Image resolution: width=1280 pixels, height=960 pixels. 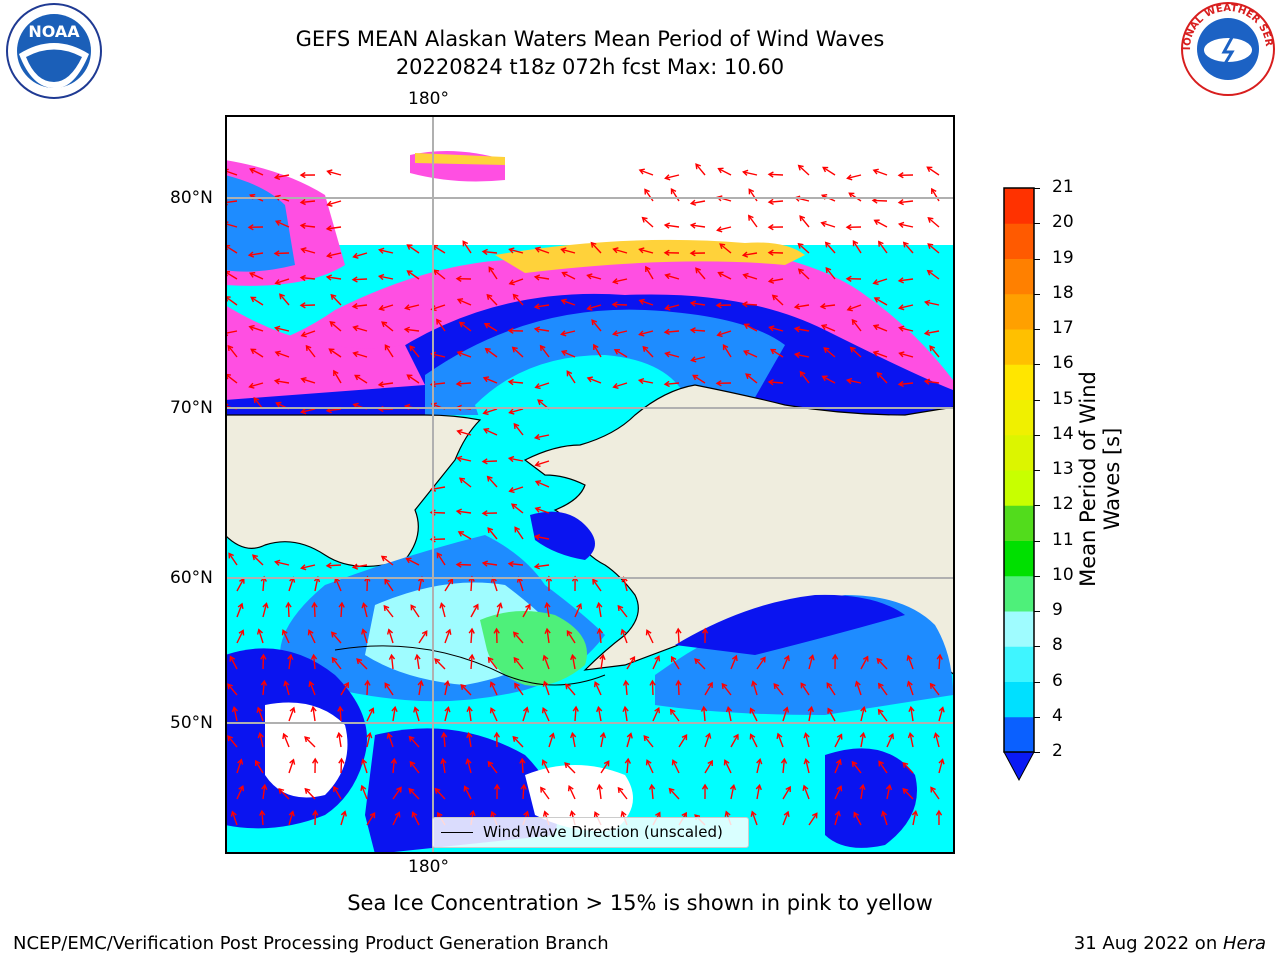 What do you see at coordinates (54, 51) in the screenshot?
I see `noaa-logo: NOAA` at bounding box center [54, 51].